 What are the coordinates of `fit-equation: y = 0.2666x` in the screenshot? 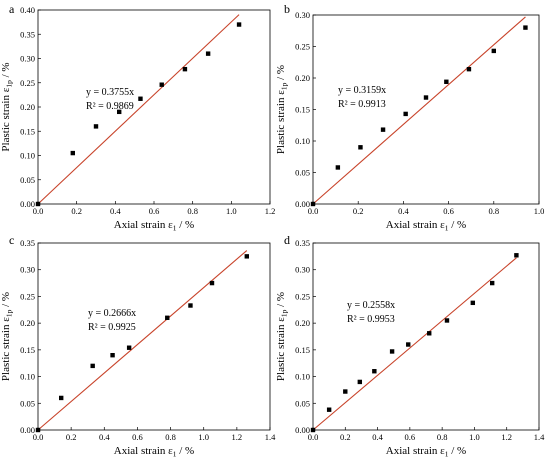 It's located at (112, 313).